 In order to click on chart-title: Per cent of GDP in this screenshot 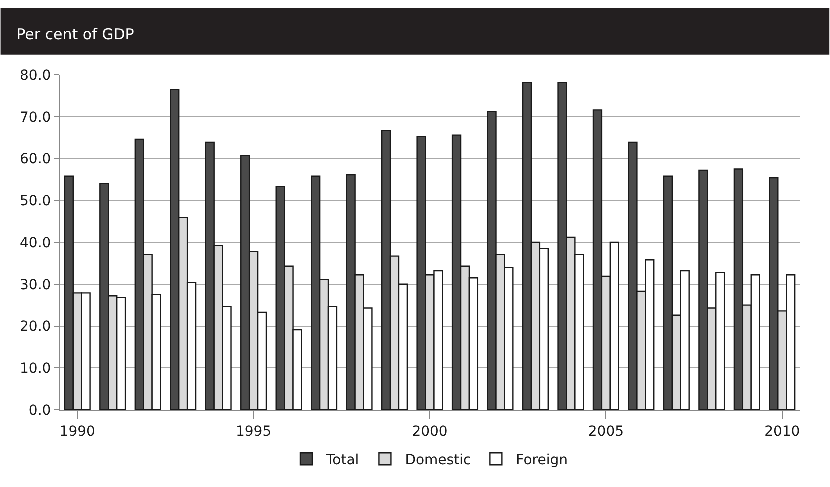, I will do `click(75, 34)`.